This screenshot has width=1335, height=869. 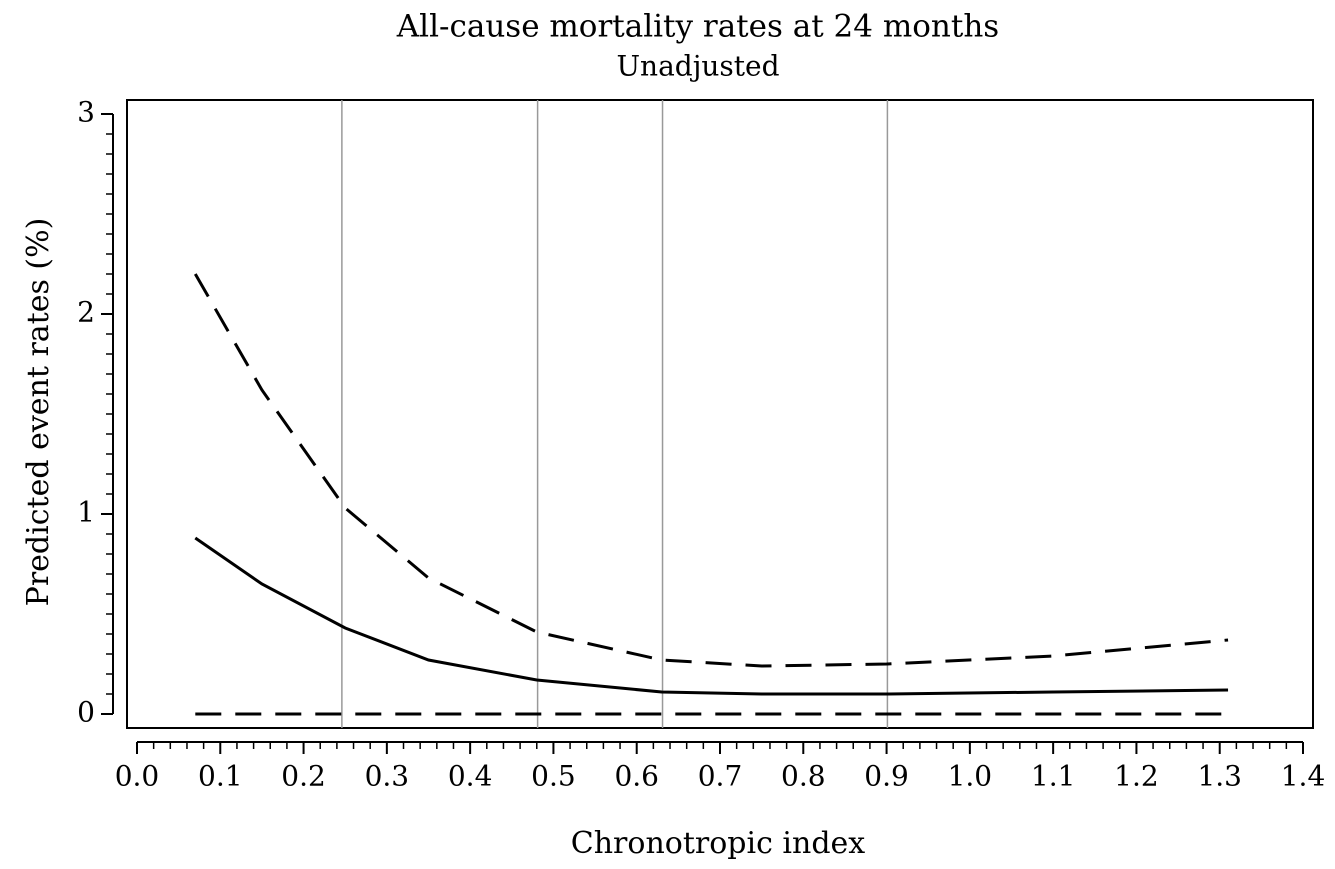 What do you see at coordinates (86, 112) in the screenshot?
I see `y-tick-label: 3` at bounding box center [86, 112].